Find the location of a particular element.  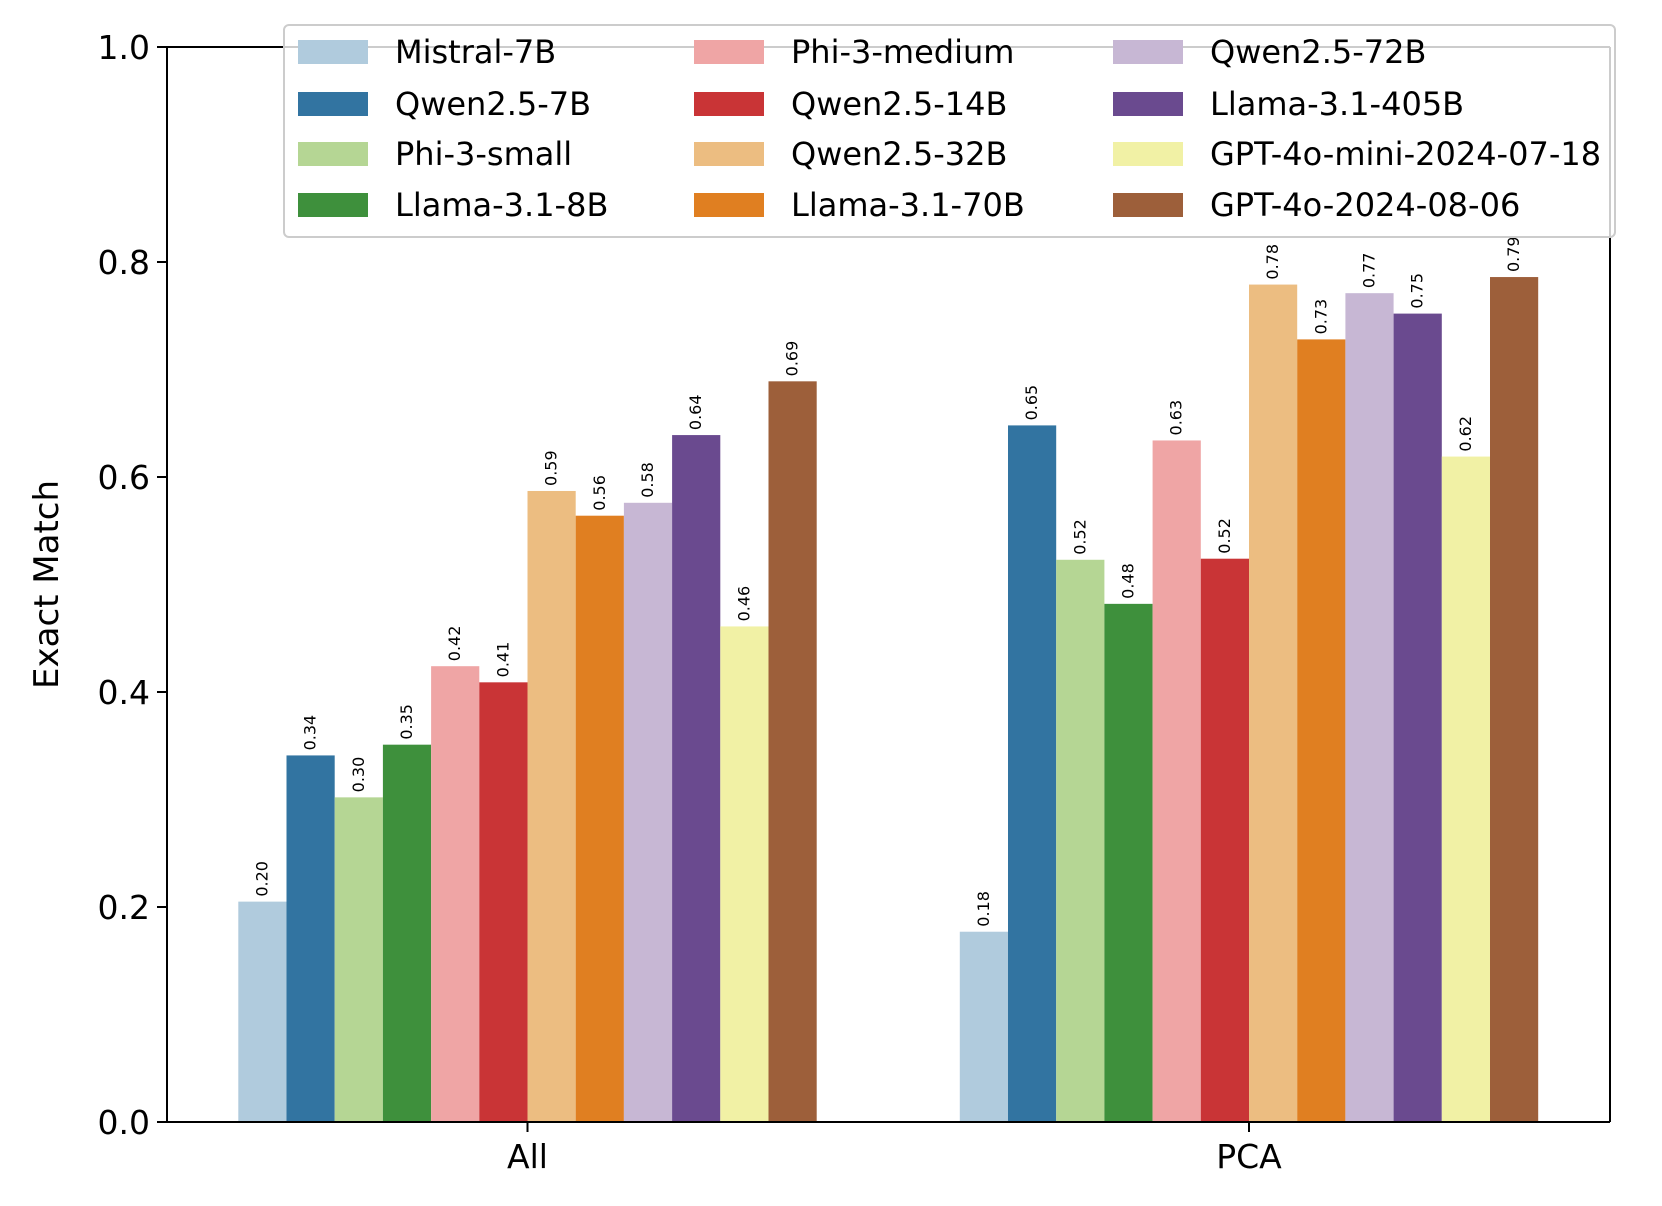

bar-value-label: 0.77 is located at coordinates (1369, 271).